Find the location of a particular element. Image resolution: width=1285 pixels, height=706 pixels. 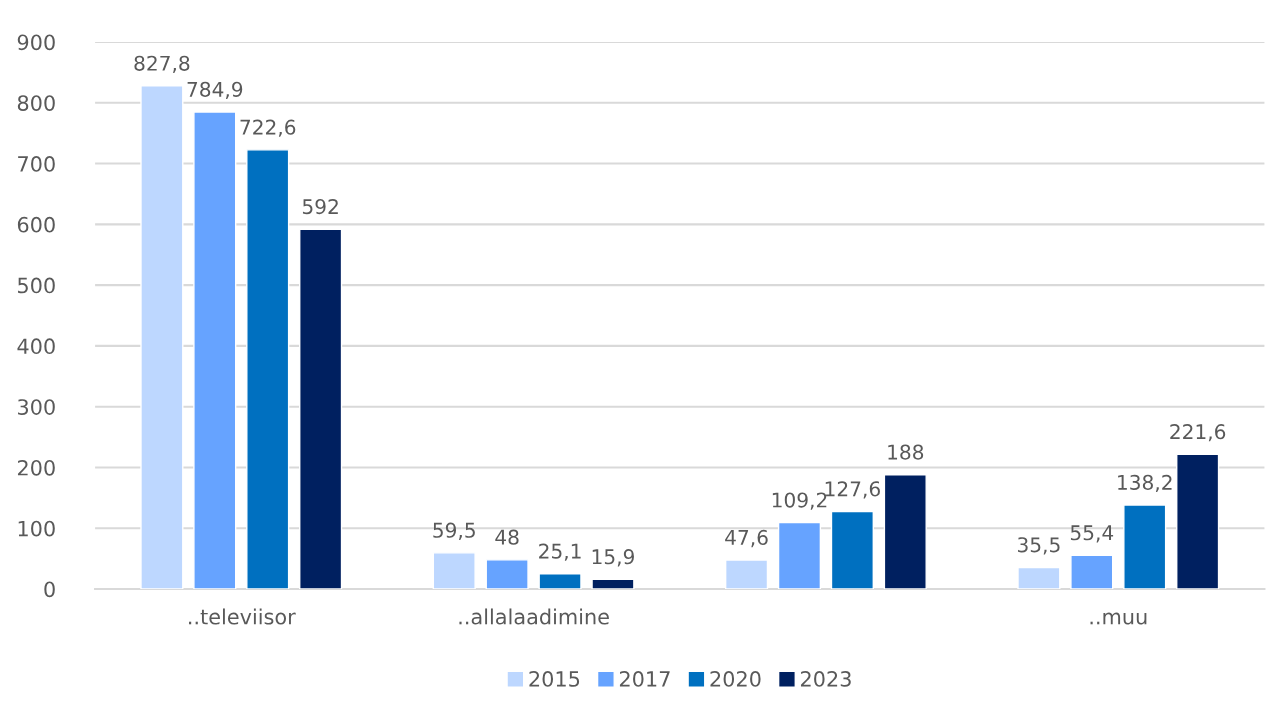

x-tick-label: ..muu is located at coordinates (1118, 618).